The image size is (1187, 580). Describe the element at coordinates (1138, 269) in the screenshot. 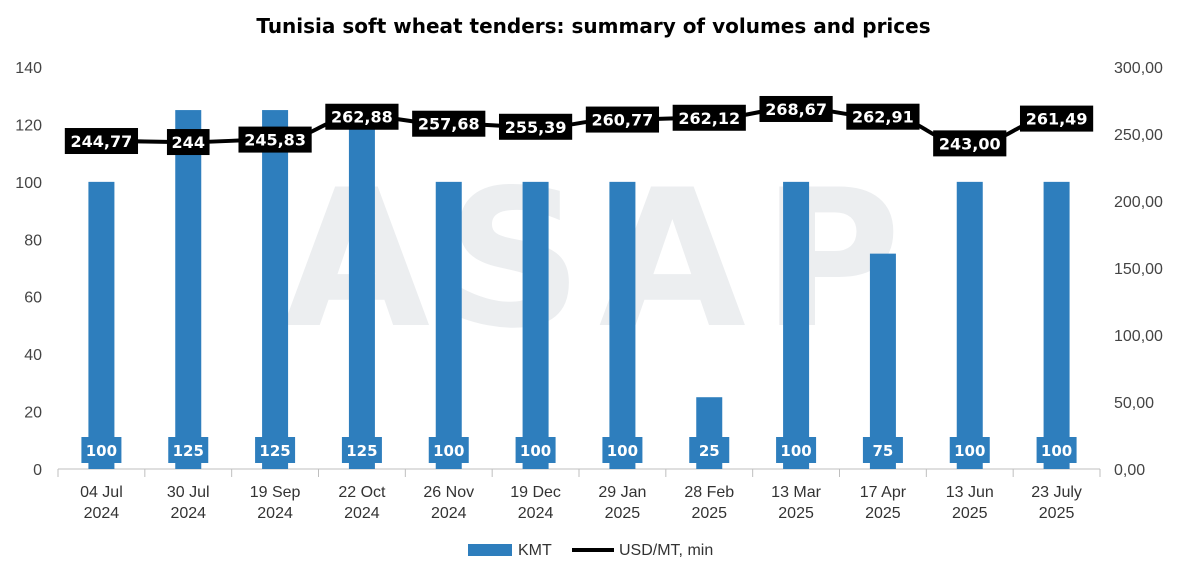

I see `y-right-tick-label: 150,00` at that location.